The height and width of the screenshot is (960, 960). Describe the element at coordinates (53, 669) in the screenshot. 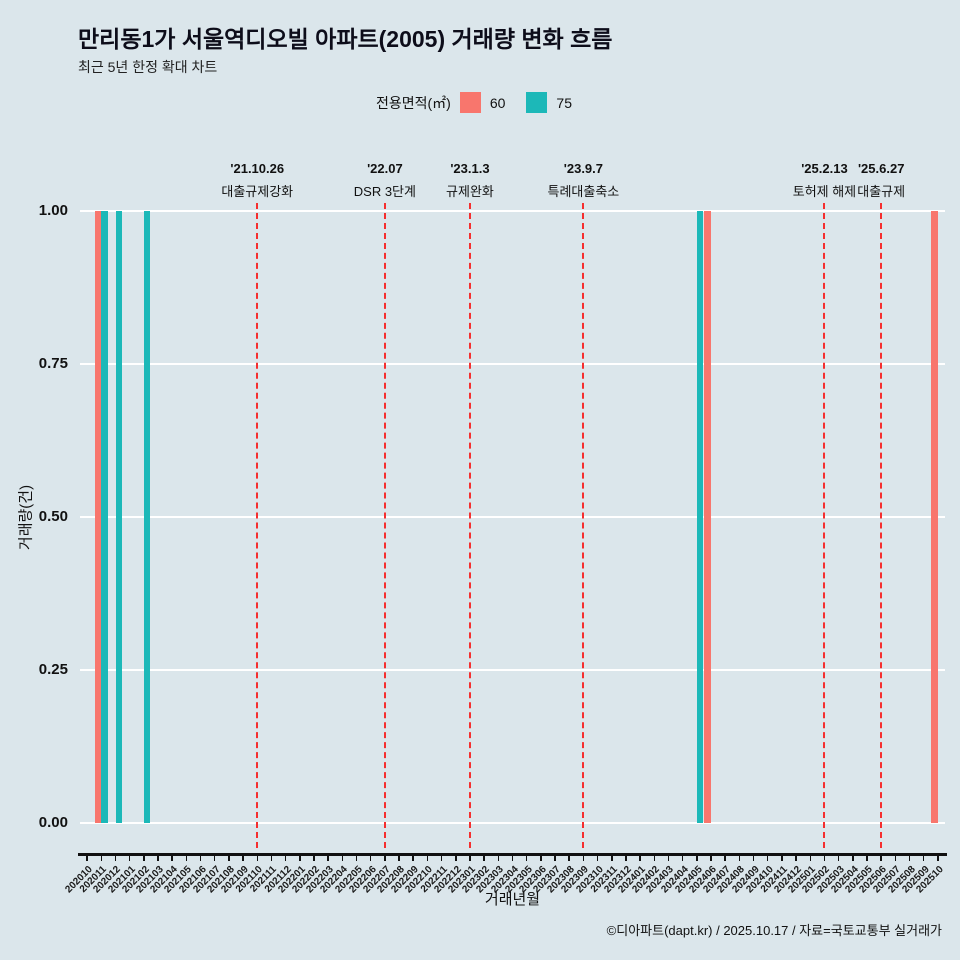

I see `y-tick-label: 0.25` at that location.